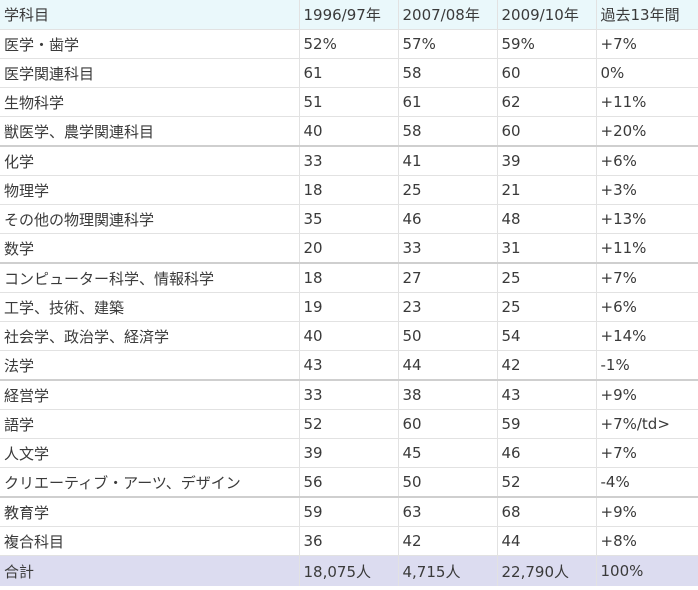 This screenshot has height=590, width=698. I want to click on cell-1996-97: 39, so click(349, 453).